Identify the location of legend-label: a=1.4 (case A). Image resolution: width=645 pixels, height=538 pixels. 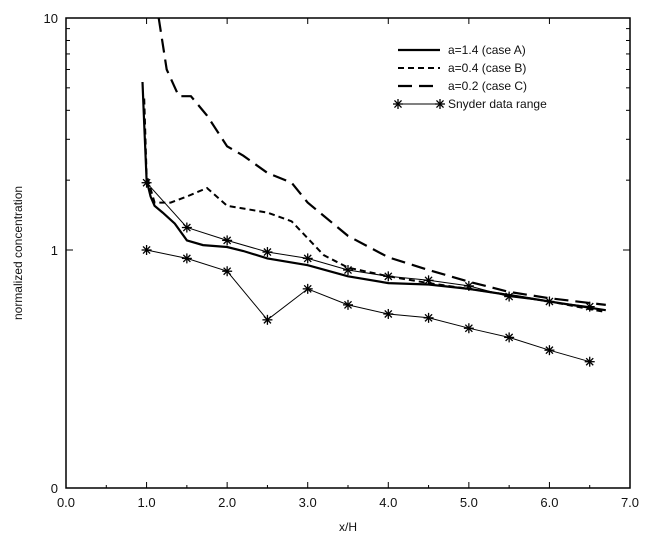
(487, 50).